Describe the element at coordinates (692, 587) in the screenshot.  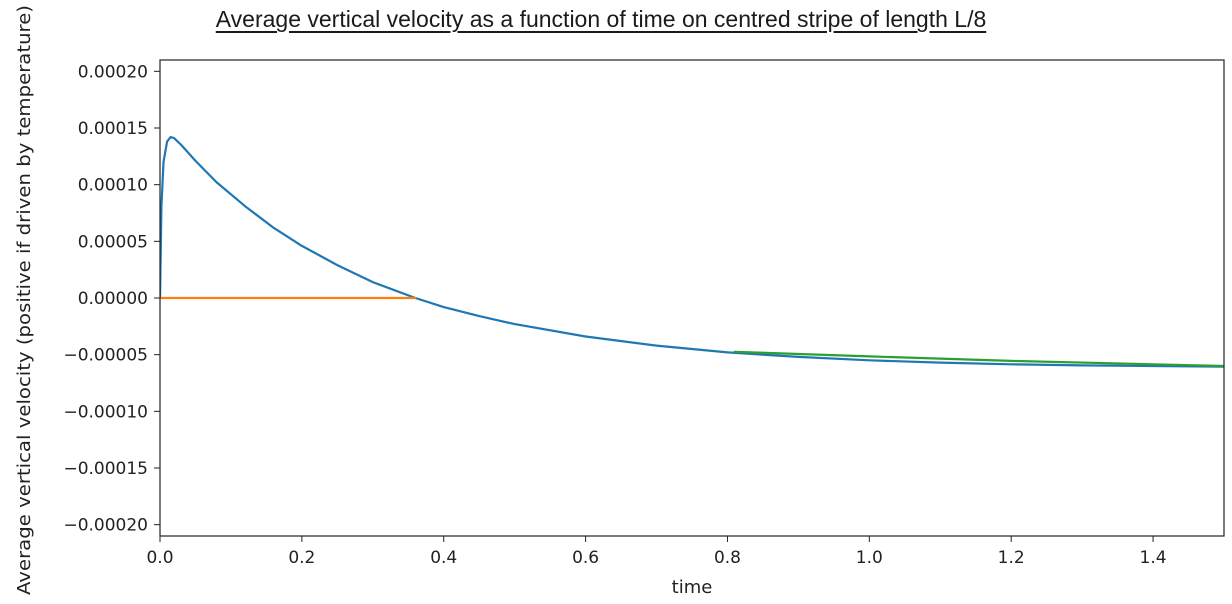
I see `x-axis-label: time` at that location.